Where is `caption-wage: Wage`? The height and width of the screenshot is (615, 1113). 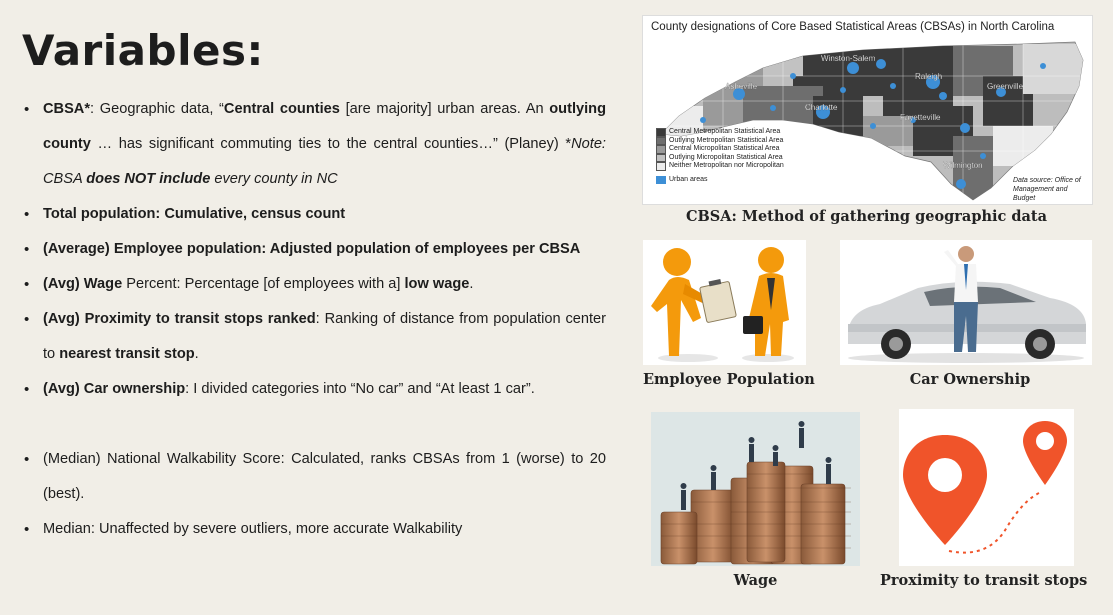 caption-wage: Wage is located at coordinates (755, 580).